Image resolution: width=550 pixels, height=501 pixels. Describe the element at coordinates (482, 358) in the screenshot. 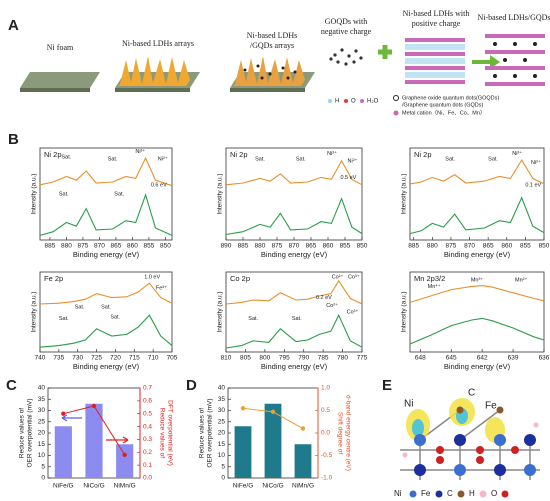

I see `x-tick-label: 642` at that location.